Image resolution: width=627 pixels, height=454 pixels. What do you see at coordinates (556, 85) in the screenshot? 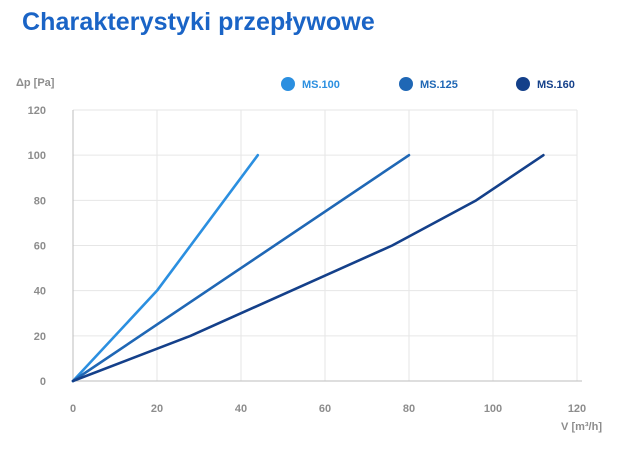
I see `legend-label-ms-160: MS.160` at bounding box center [556, 85].